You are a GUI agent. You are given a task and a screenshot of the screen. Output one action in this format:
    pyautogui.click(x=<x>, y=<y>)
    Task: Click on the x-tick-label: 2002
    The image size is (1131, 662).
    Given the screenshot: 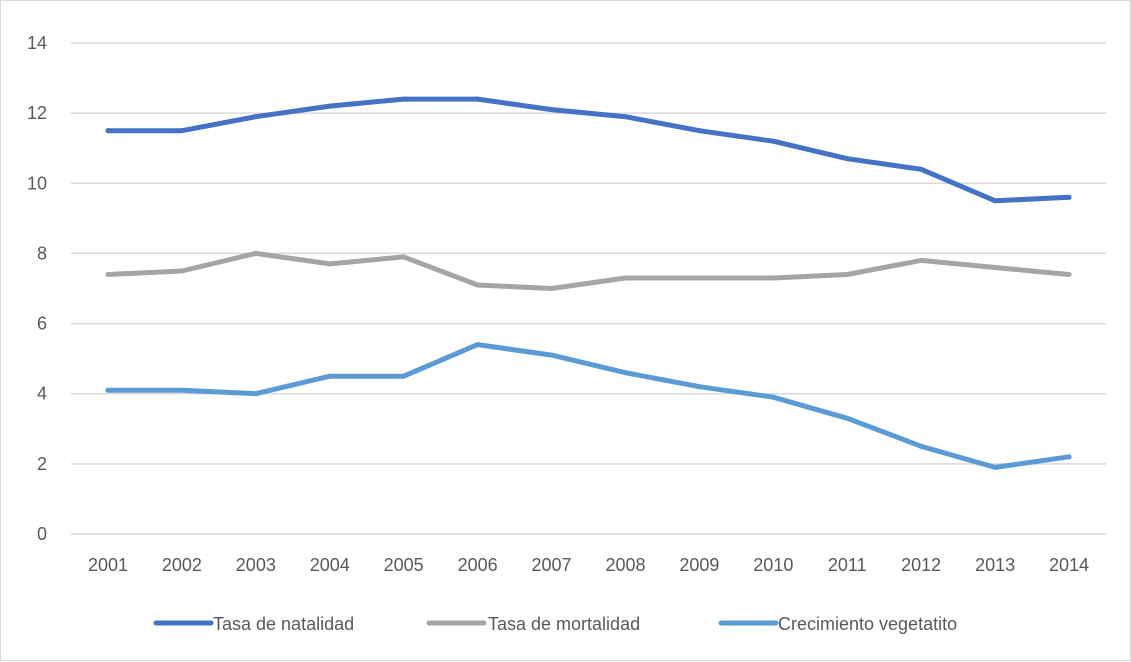 What is the action you would take?
    pyautogui.click(x=182, y=565)
    